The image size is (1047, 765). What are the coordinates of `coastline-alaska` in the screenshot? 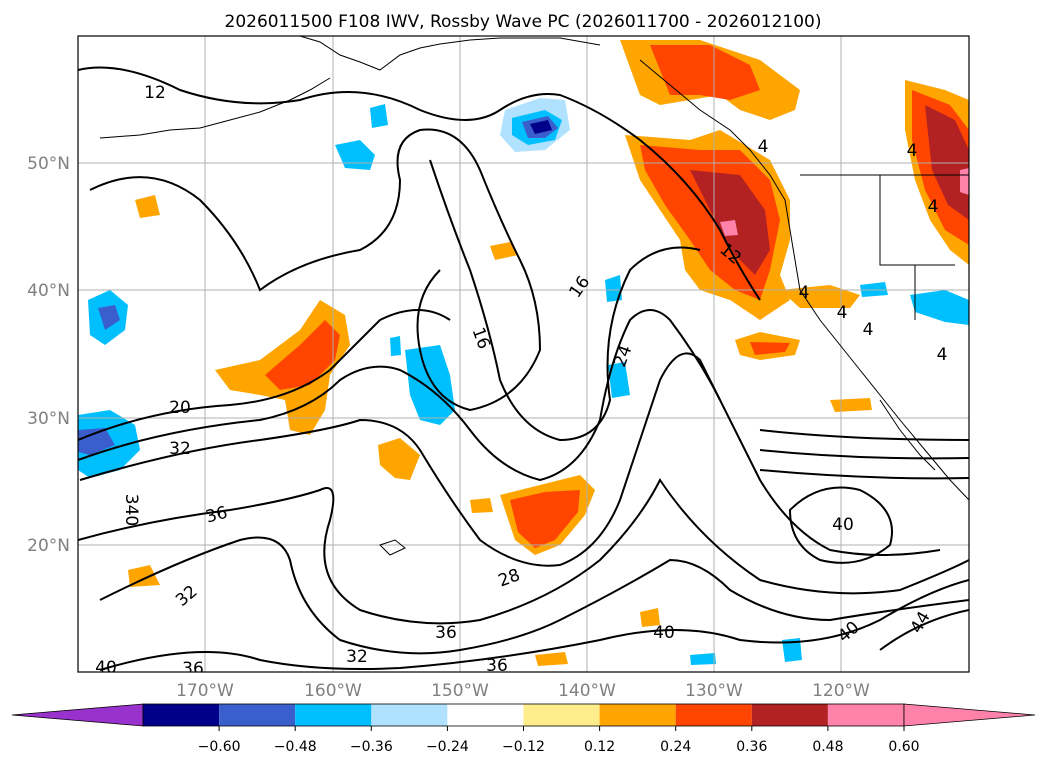 It's located at (450, 53).